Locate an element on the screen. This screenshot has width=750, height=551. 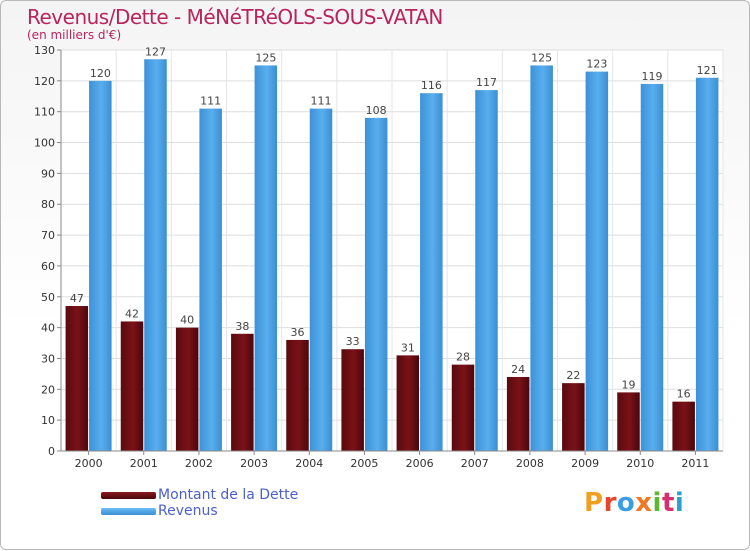
data-label-debt: 33 is located at coordinates (353, 341).